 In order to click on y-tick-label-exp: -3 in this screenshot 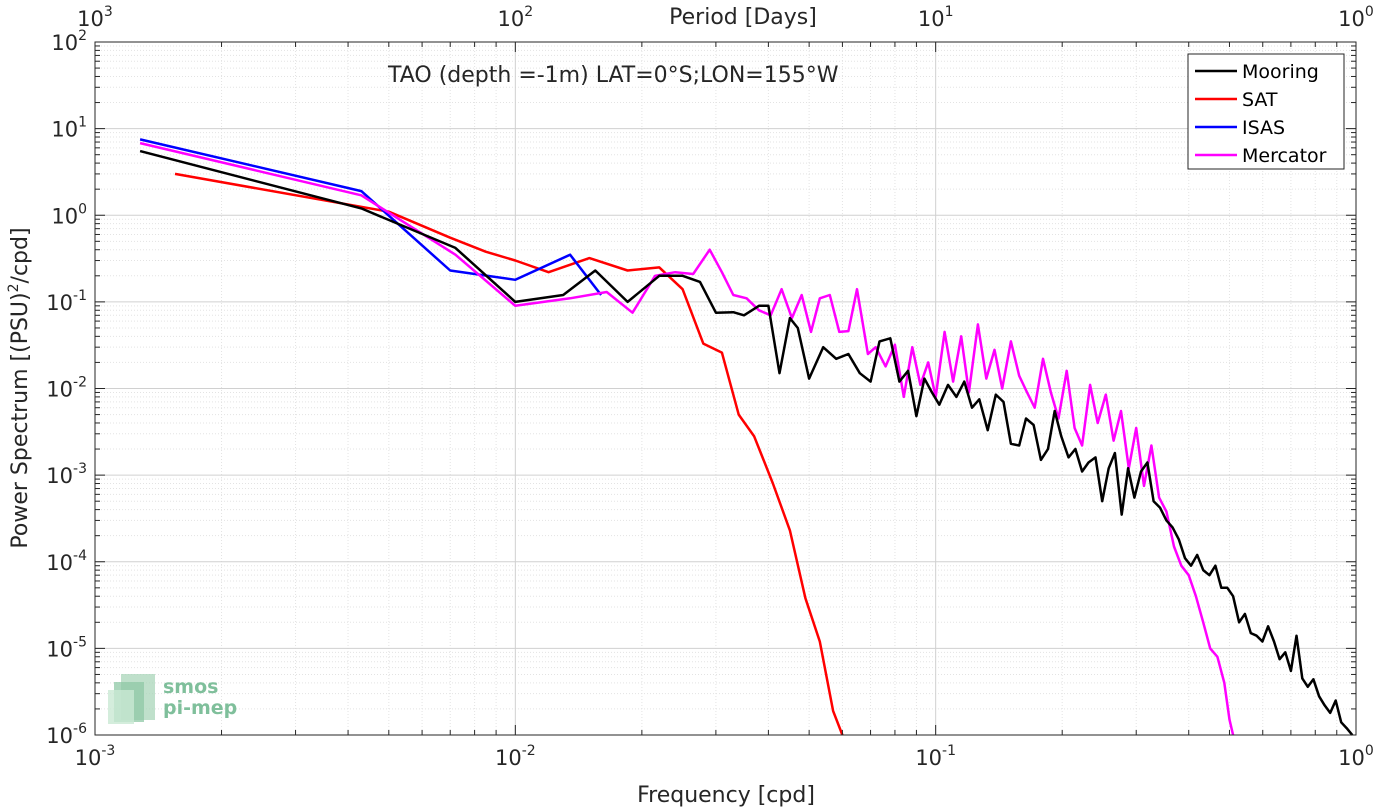, I will do `click(80, 469)`.